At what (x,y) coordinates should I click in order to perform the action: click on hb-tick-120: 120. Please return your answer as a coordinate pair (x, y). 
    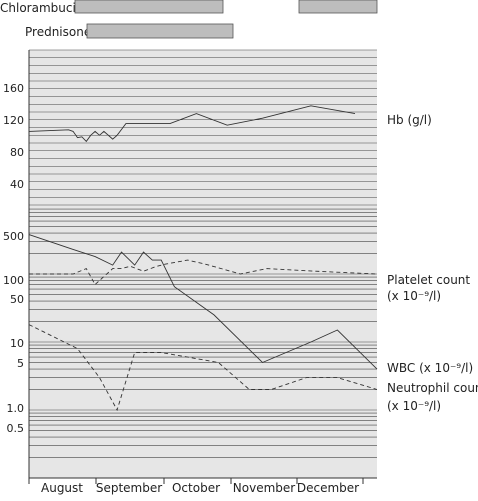
    Looking at the image, I should click on (13, 120).